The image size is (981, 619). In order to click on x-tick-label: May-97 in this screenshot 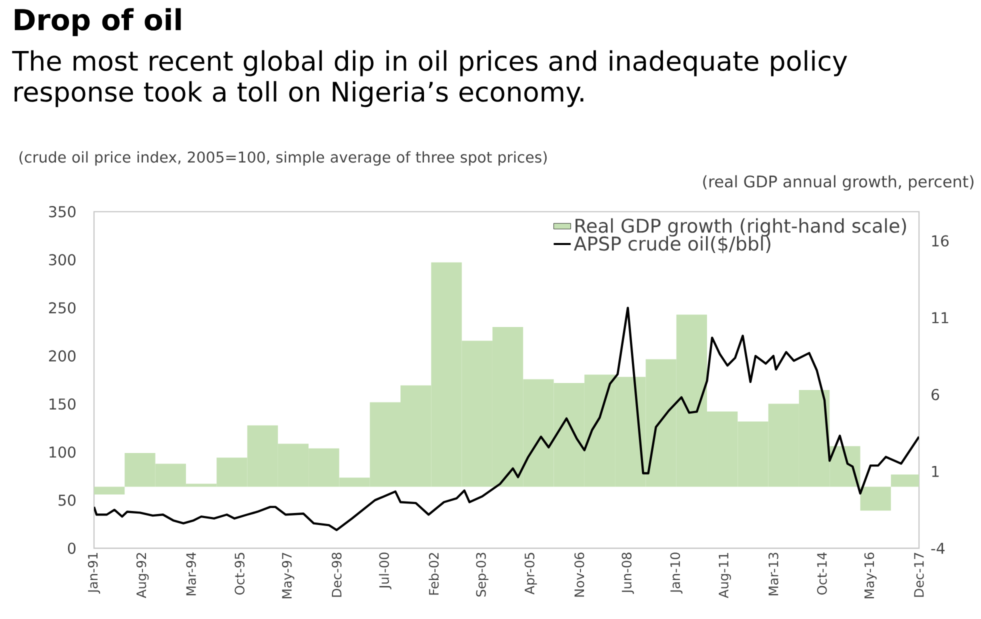, I will do `click(288, 575)`.